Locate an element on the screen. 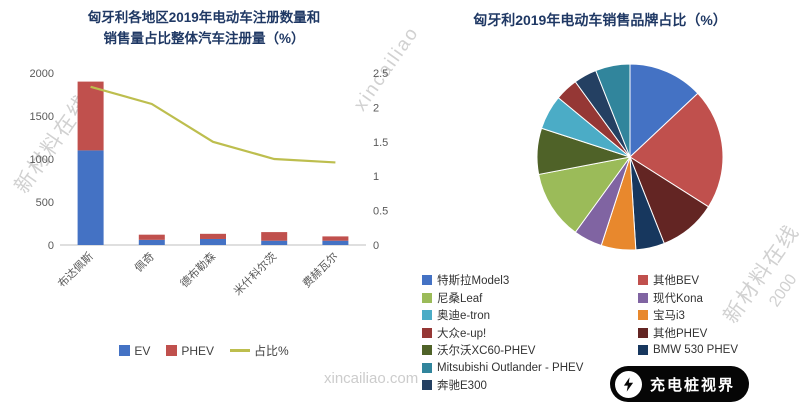  combo-chart-title-line2: 销售量占比整体汽车注册量（%） is located at coordinates (204, 38).